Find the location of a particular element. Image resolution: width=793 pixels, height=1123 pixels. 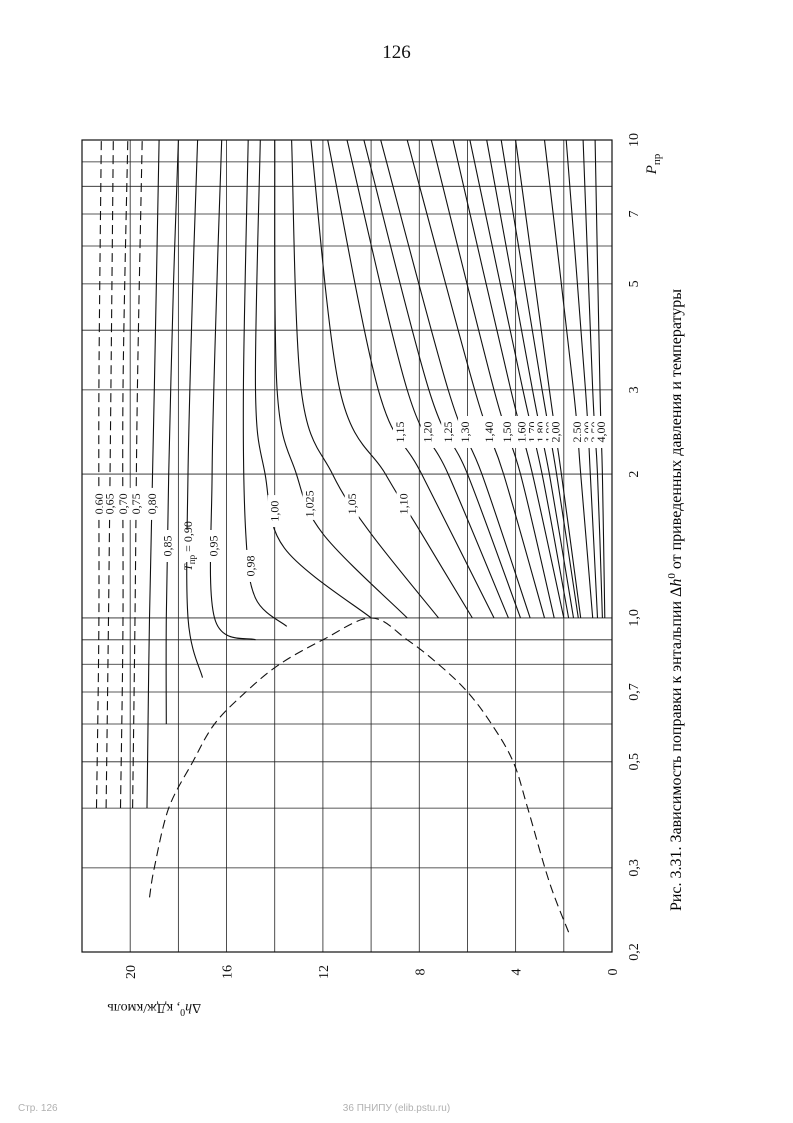

p-tick-label: 0,3 is located at coordinates (634, 868).